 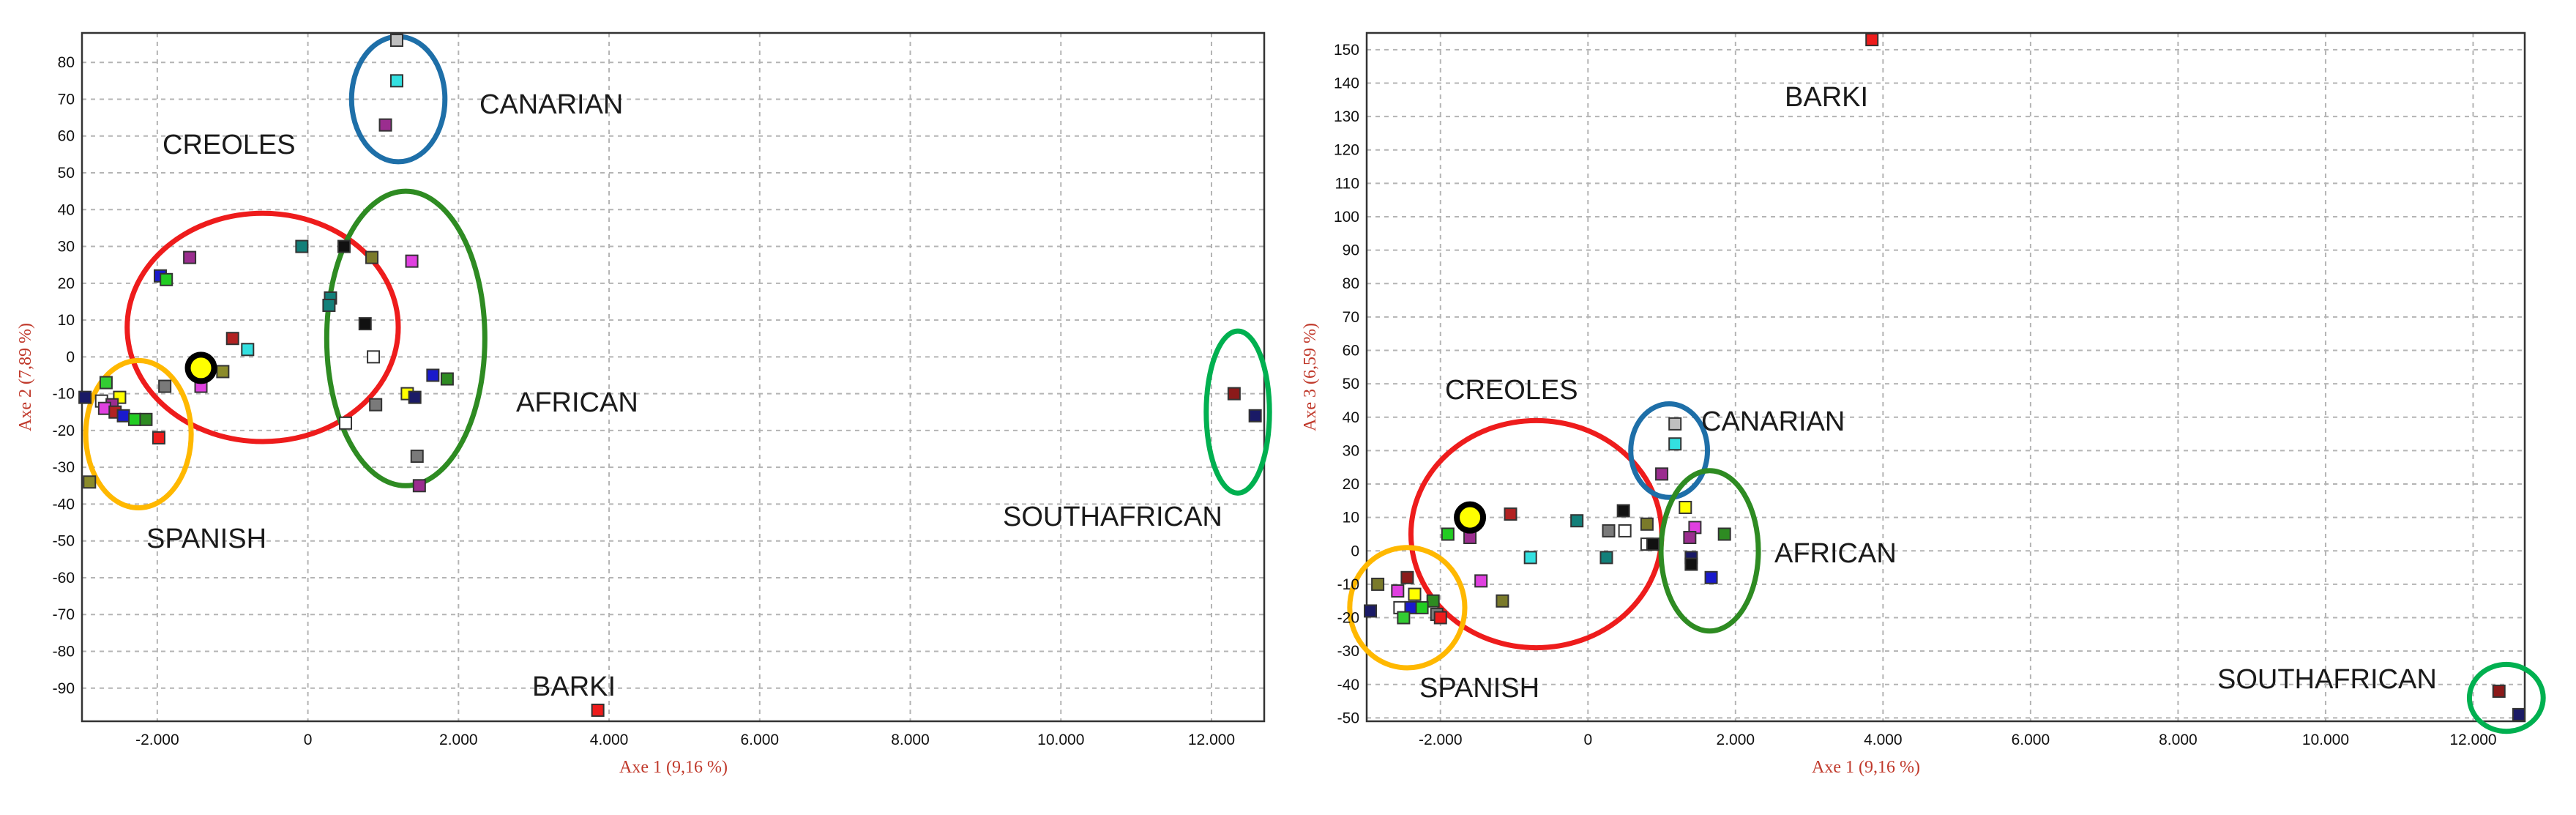 I want to click on group-label-barki: BARKI, so click(x=1826, y=98).